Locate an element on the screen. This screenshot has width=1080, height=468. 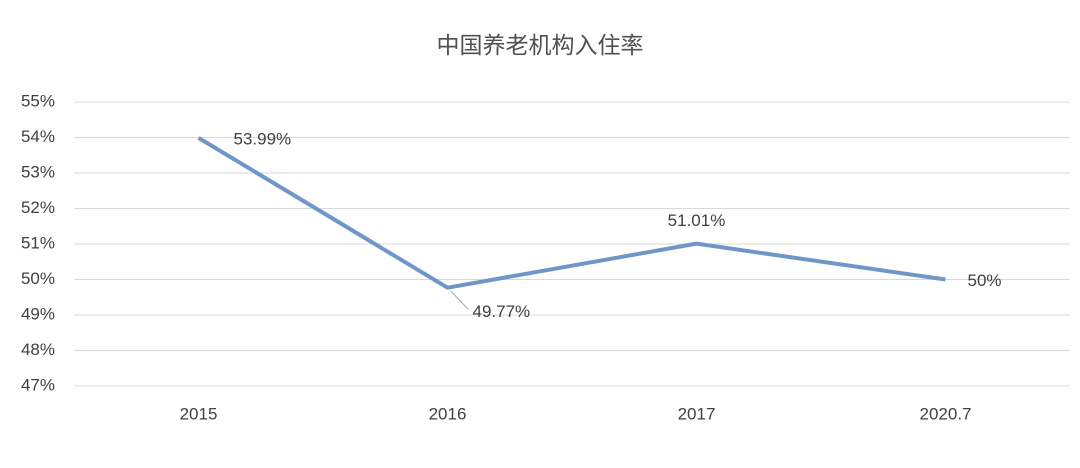
data-label: 50% is located at coordinates (985, 280).